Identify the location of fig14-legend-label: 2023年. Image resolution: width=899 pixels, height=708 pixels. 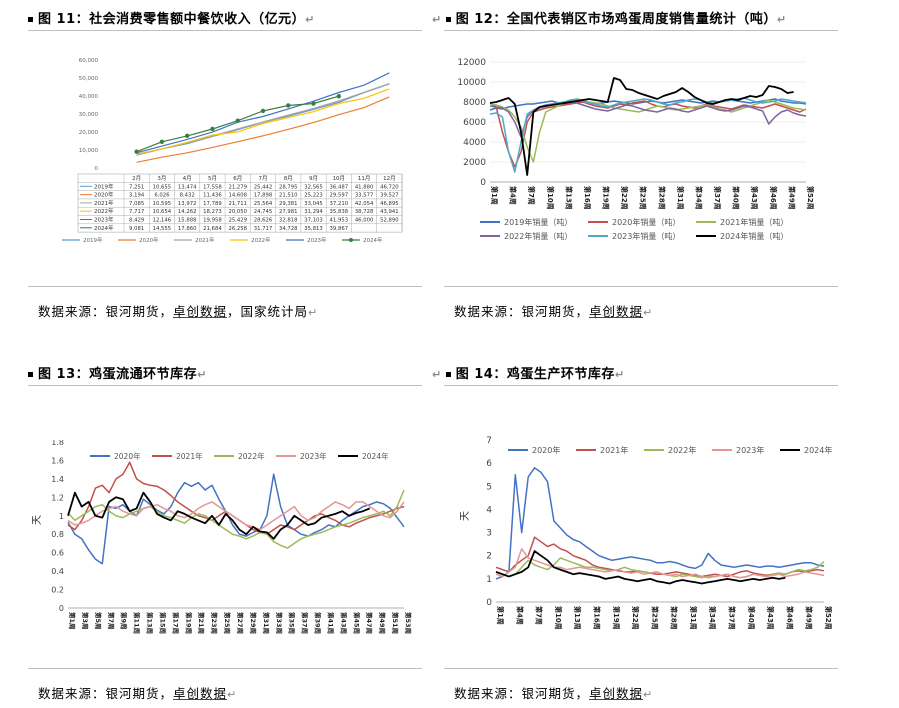
(750, 450).